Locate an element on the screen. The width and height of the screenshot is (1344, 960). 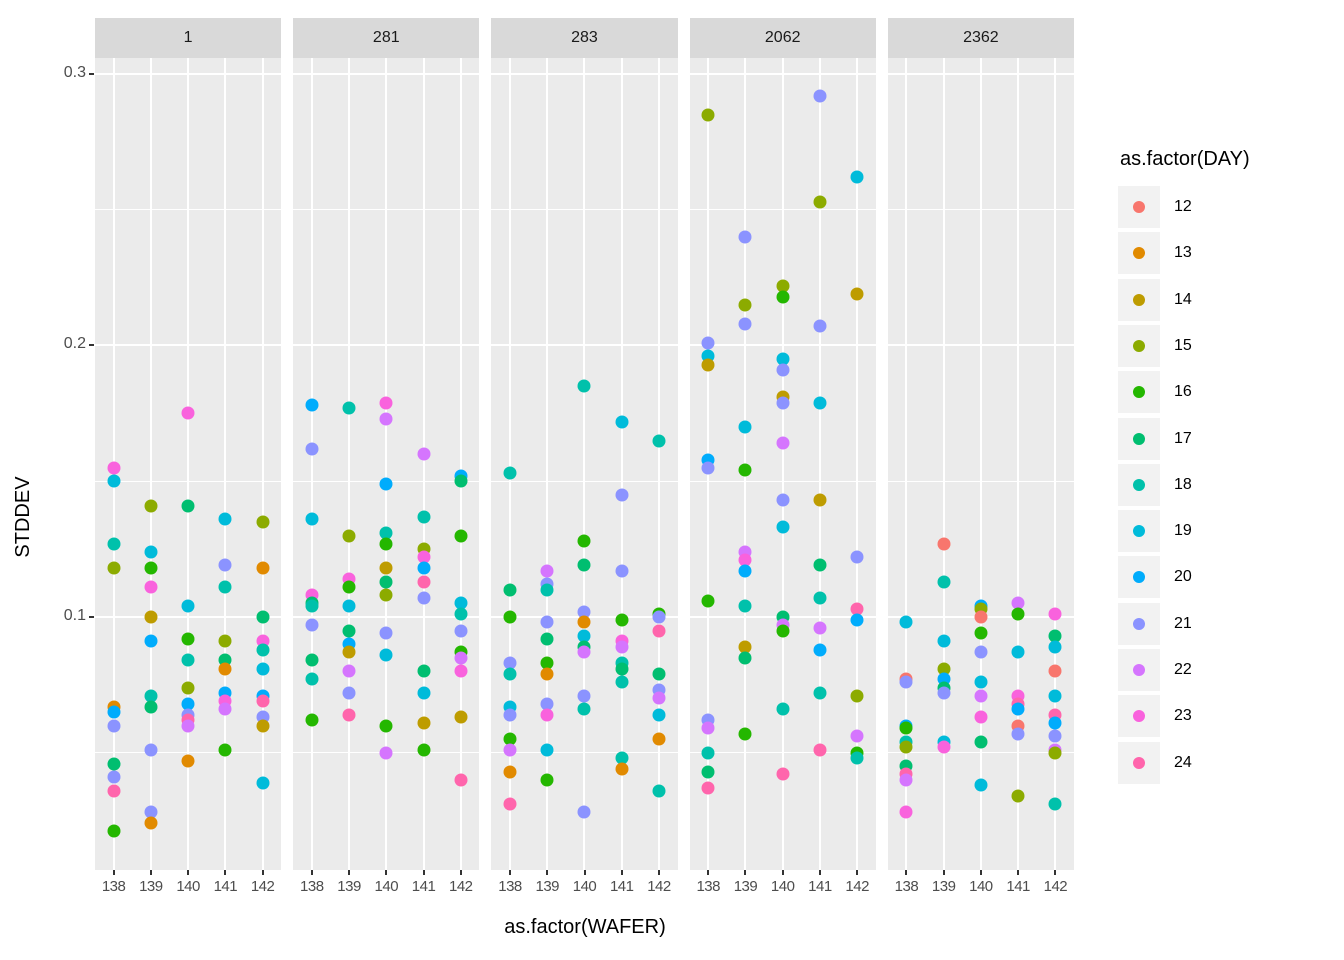
y-tick-label: 0.1 is located at coordinates (74, 615).